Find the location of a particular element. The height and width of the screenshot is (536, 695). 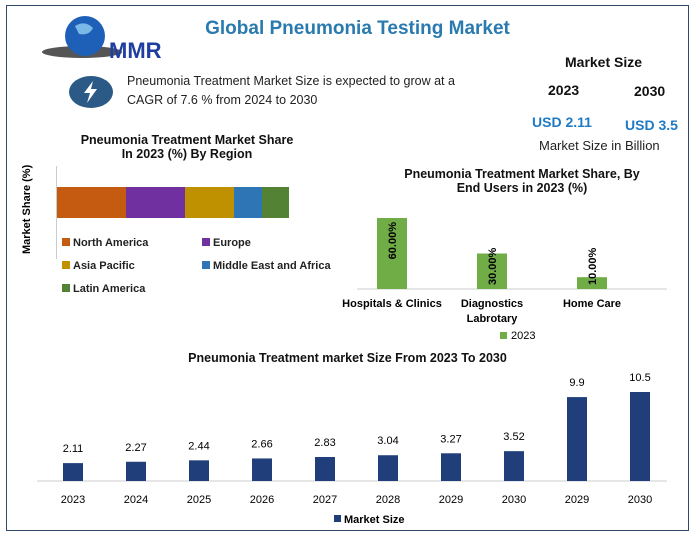

data-label: 60.00% is located at coordinates (393, 241).